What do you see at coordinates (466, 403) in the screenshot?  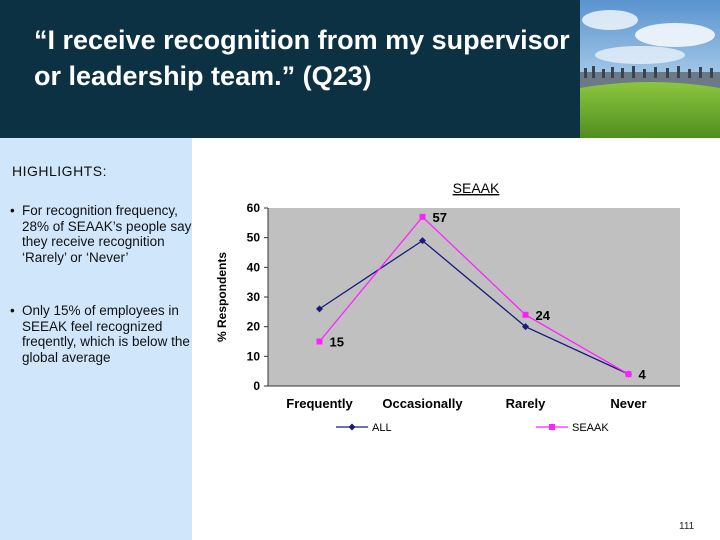 I see `x-tick-group: Frequently Occasionally Rarely Never` at bounding box center [466, 403].